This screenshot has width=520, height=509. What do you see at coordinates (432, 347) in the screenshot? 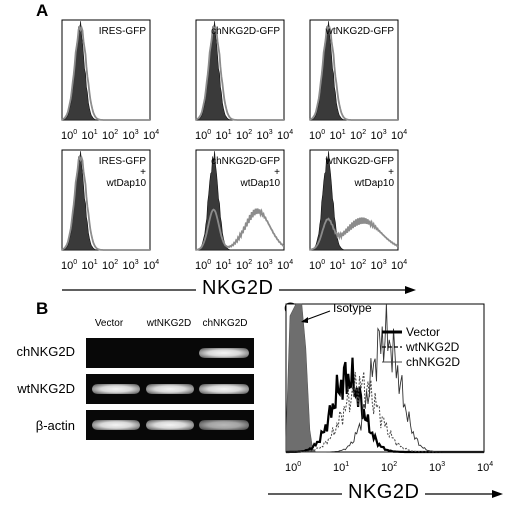
I see `legend-entry: wtNKG2D` at bounding box center [432, 347].